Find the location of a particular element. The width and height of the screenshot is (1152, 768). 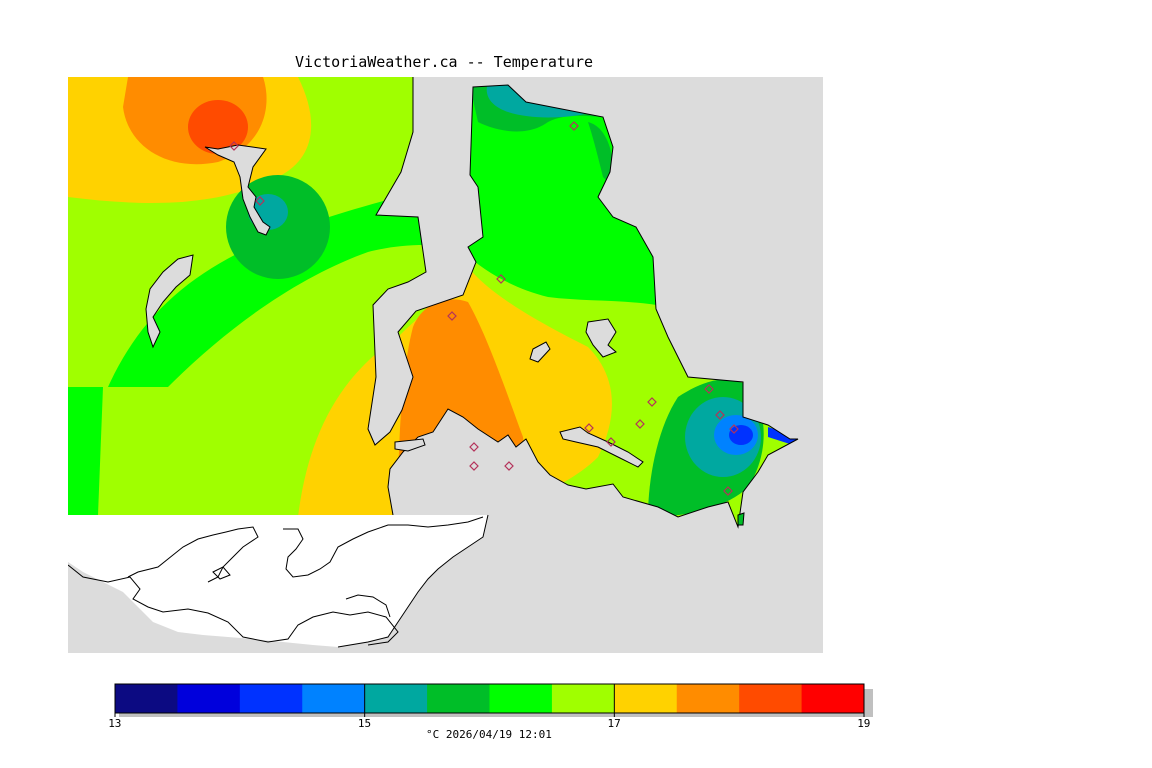

lake-east is located at coordinates (601, 338).